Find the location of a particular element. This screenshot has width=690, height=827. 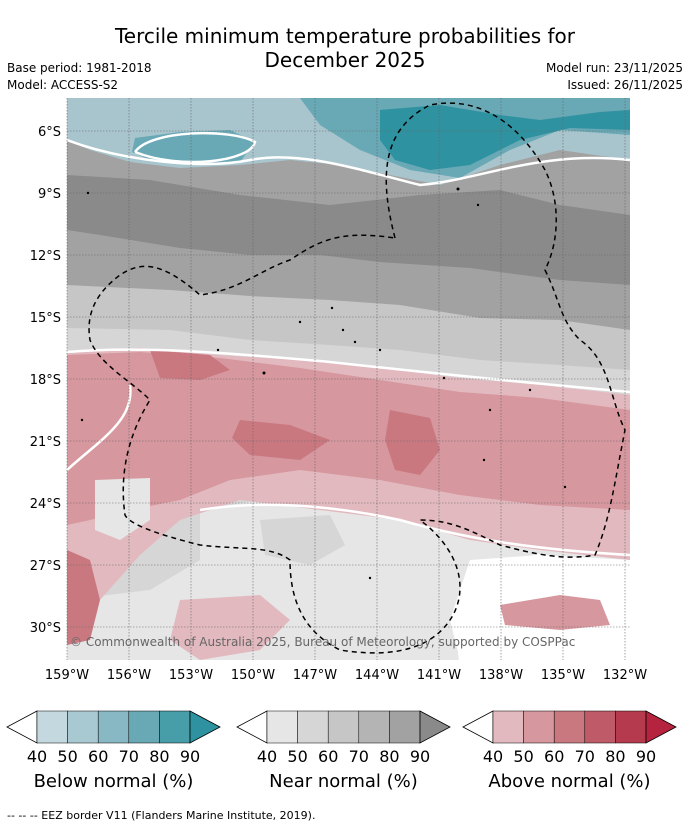

contour-south is located at coordinates (348, 371).